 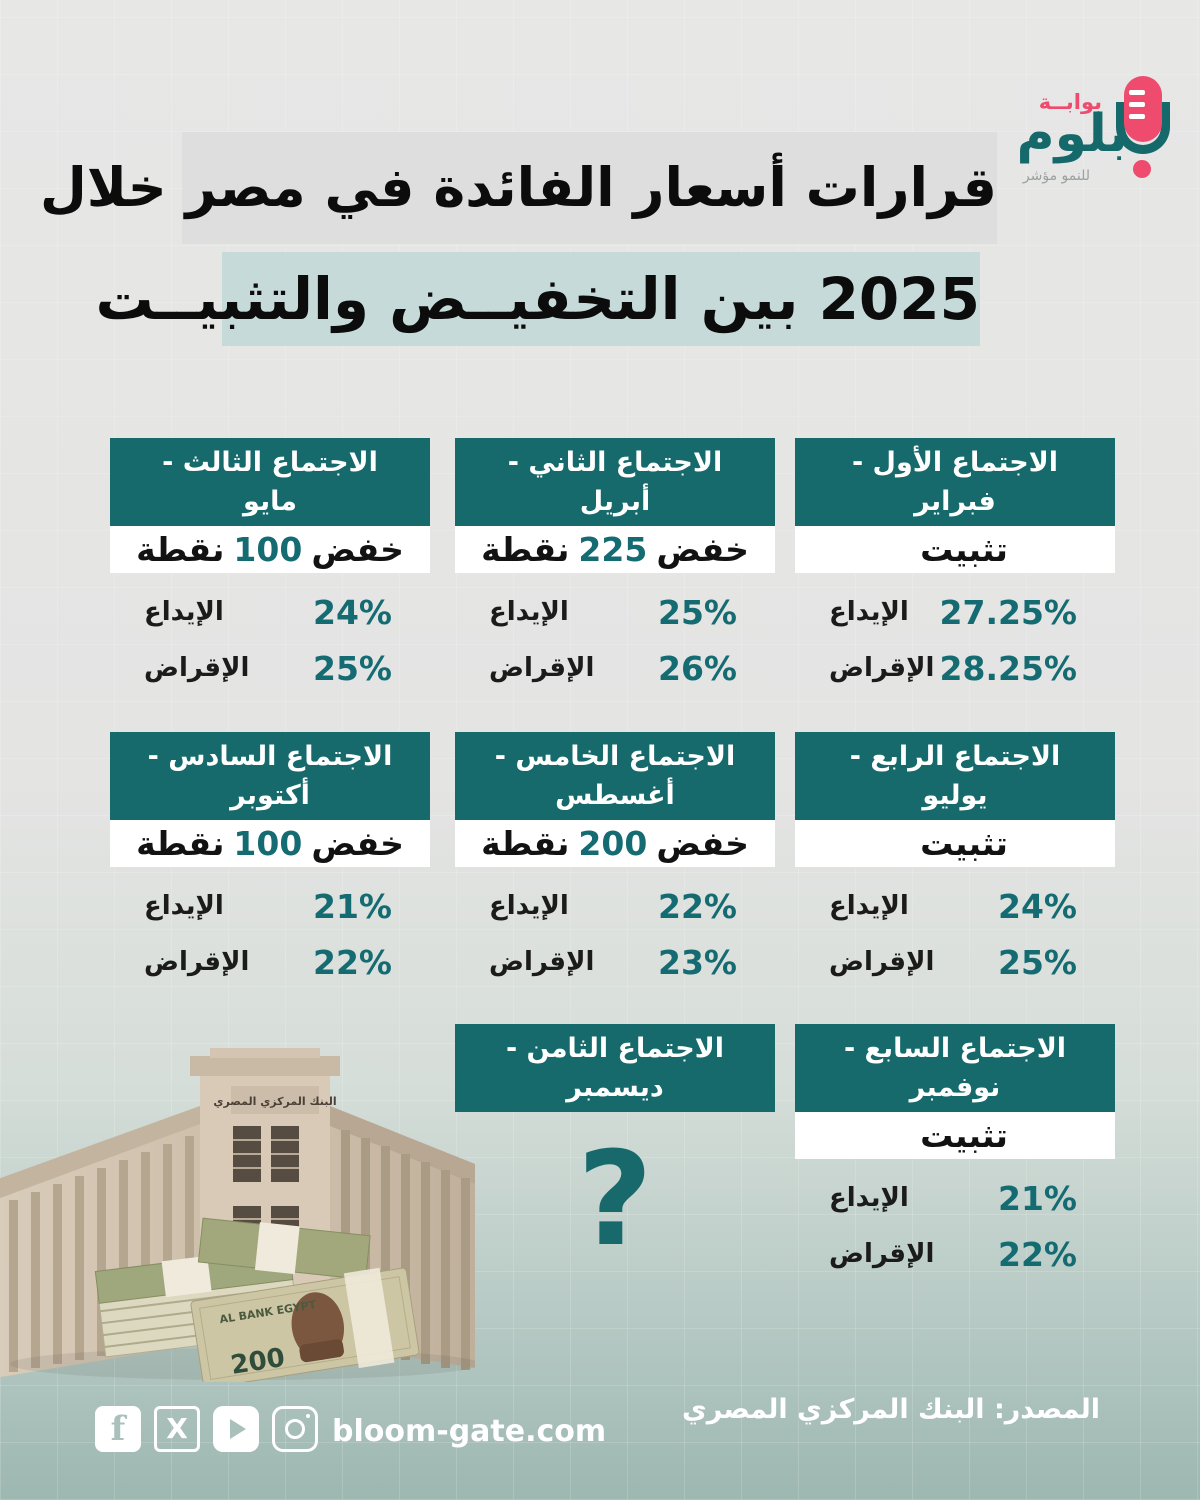 What do you see at coordinates (270, 756) in the screenshot?
I see `meeting-name: الاجتماع السادس -` at bounding box center [270, 756].